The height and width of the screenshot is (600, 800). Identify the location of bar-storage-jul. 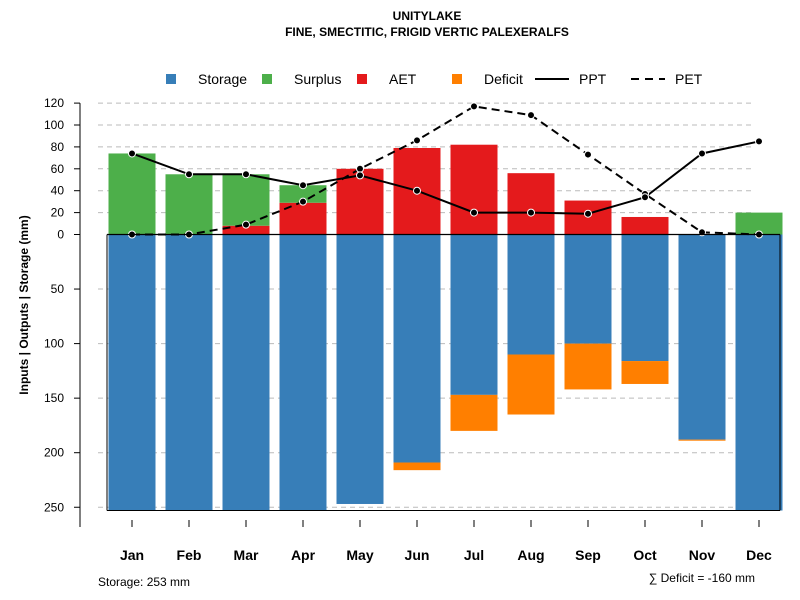
(474, 314).